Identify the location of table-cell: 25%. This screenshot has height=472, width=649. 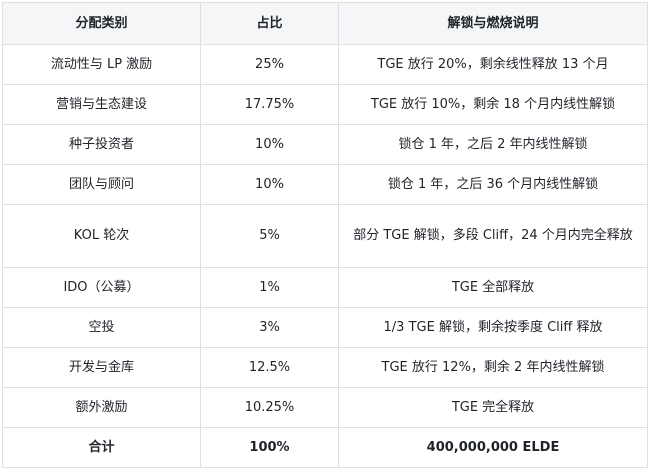
(269, 64).